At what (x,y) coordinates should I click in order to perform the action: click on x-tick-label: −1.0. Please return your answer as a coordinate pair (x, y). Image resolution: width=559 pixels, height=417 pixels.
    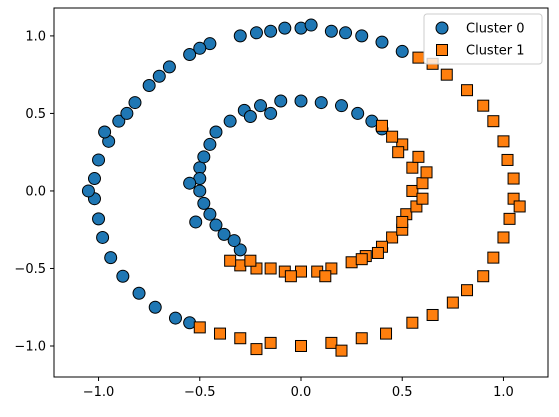
    Looking at the image, I should click on (99, 392).